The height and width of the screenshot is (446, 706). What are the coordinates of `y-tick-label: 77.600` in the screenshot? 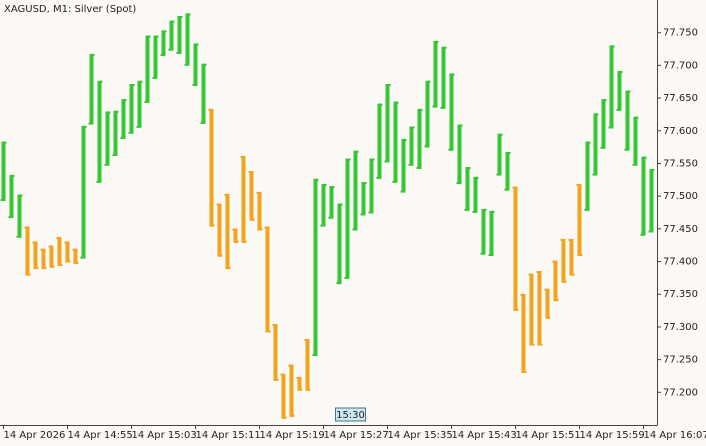 It's located at (680, 131).